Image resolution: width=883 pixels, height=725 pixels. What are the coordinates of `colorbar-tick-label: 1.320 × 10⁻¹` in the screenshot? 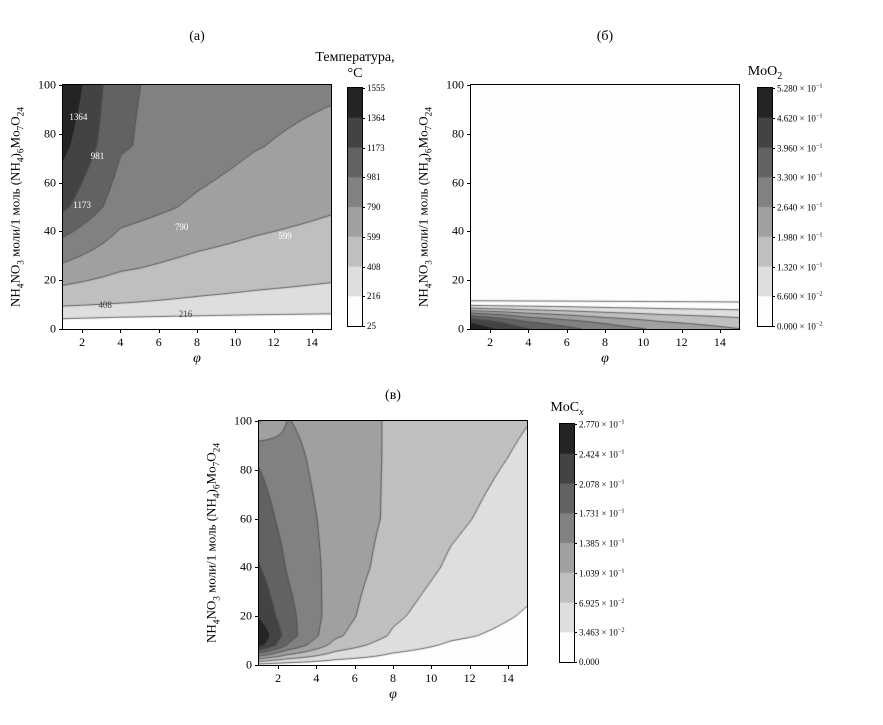 It's located at (800, 266).